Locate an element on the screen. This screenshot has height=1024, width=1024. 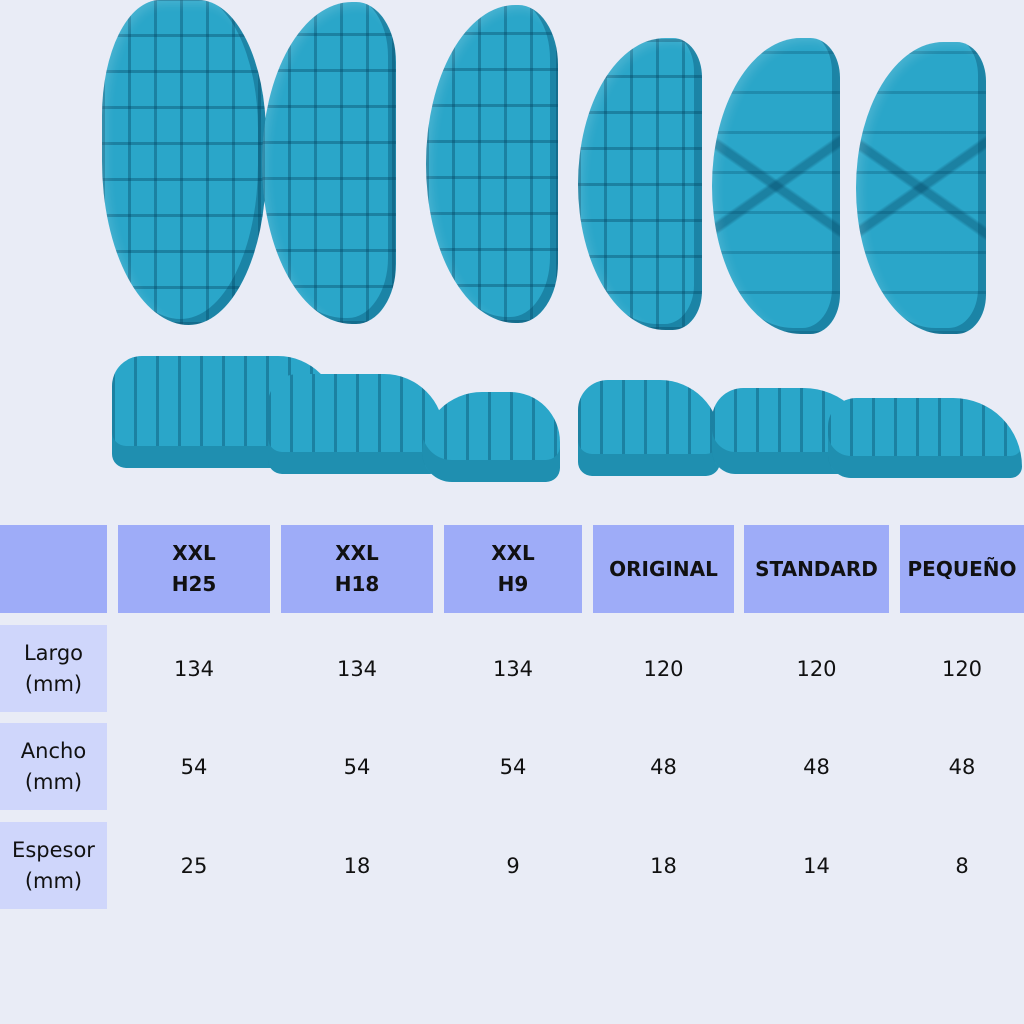
sole-pequeno-side is located at coordinates (925, 438).